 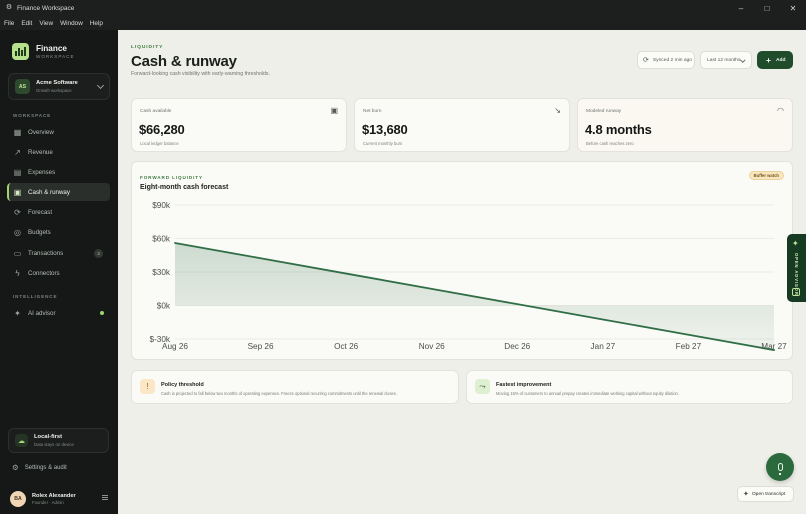 What do you see at coordinates (21, 440) in the screenshot?
I see `cloud-icon: ☁` at bounding box center [21, 440].